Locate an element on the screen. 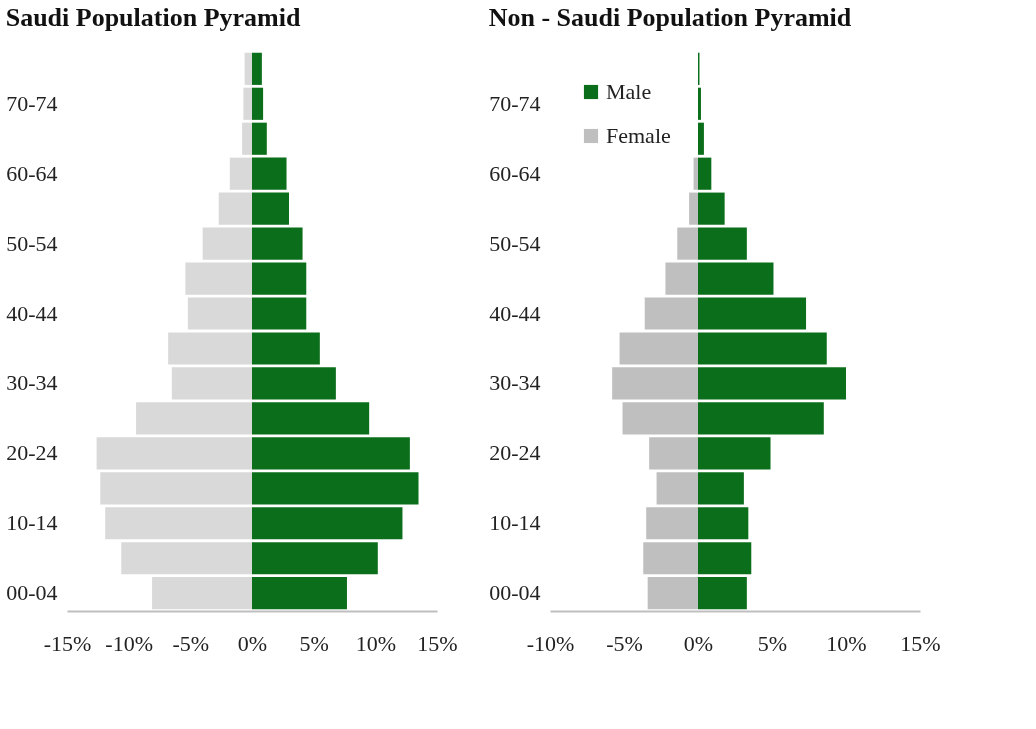 This screenshot has height=729, width=1036. chart-title: Saudi Population Pyramid is located at coordinates (153, 17).